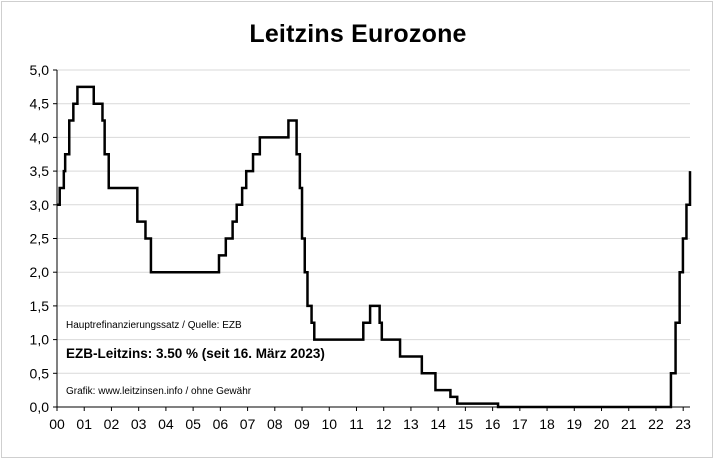 The width and height of the screenshot is (716, 461). What do you see at coordinates (356, 424) in the screenshot?
I see `x-tick-label: 11` at bounding box center [356, 424].